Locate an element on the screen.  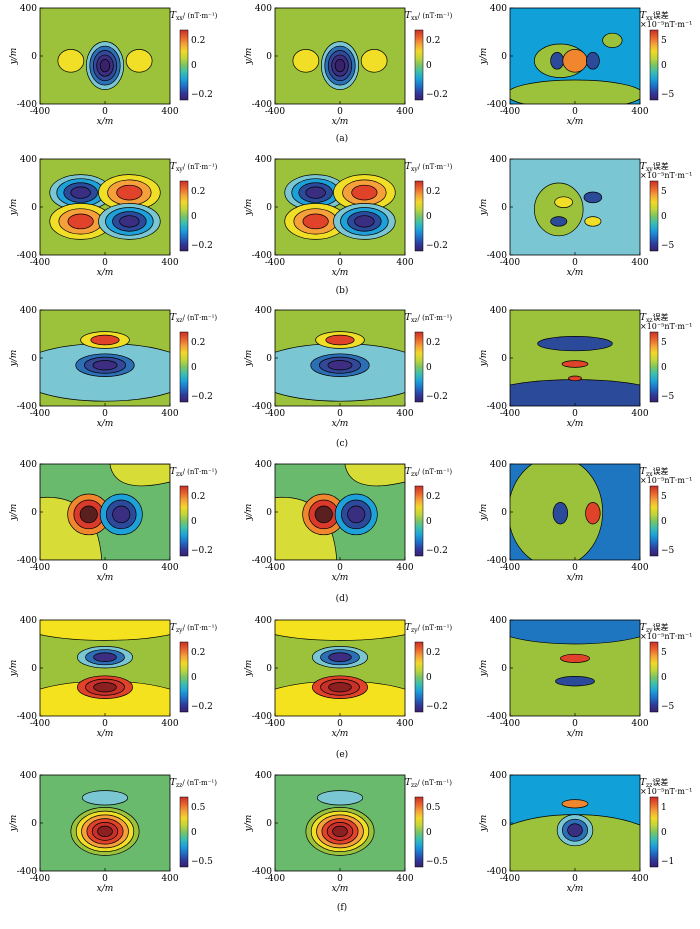
colorbar-tick-label: 5 is located at coordinates (664, 41).